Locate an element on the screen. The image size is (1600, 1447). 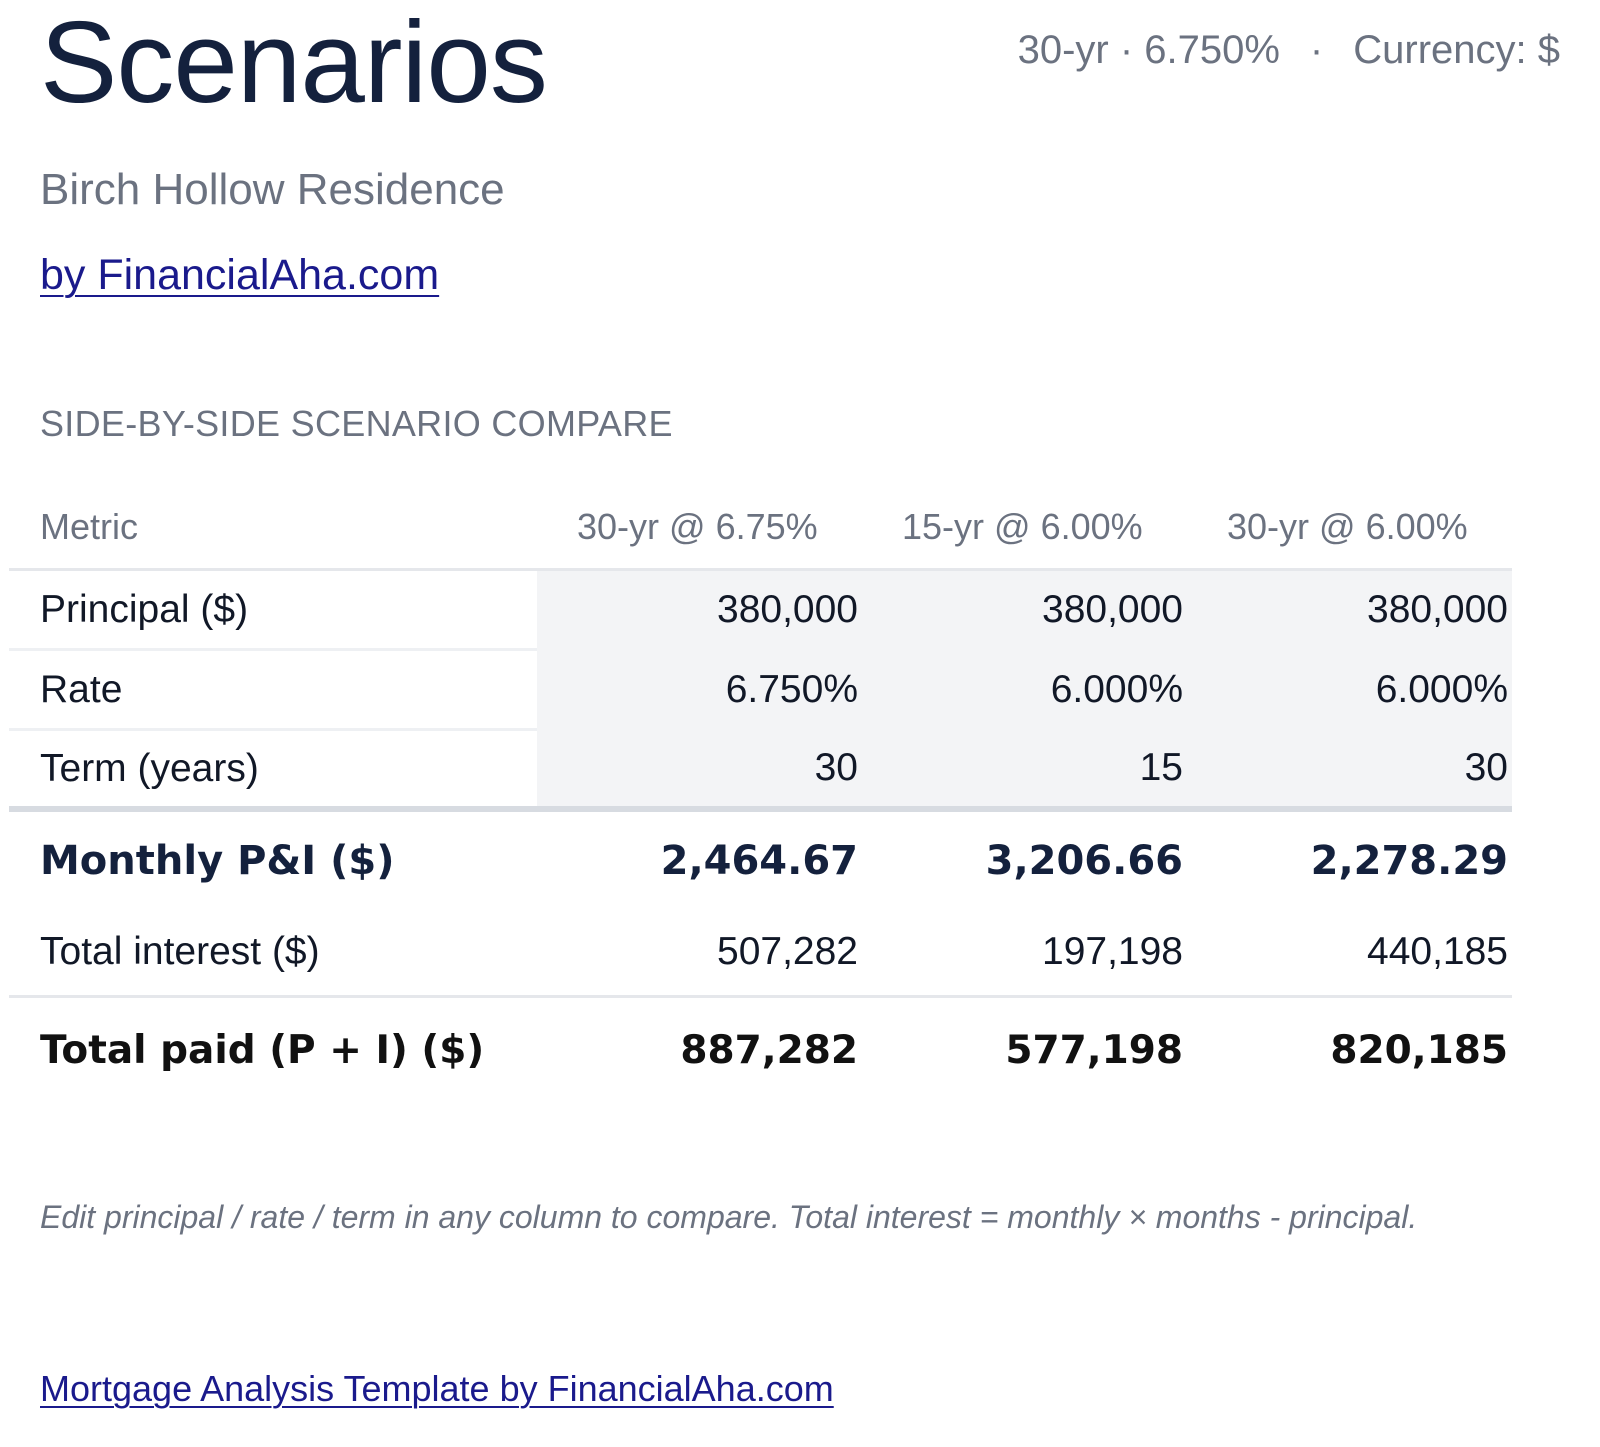
table-row-term: Term (years) 30 15 30 is located at coordinates (760, 770).